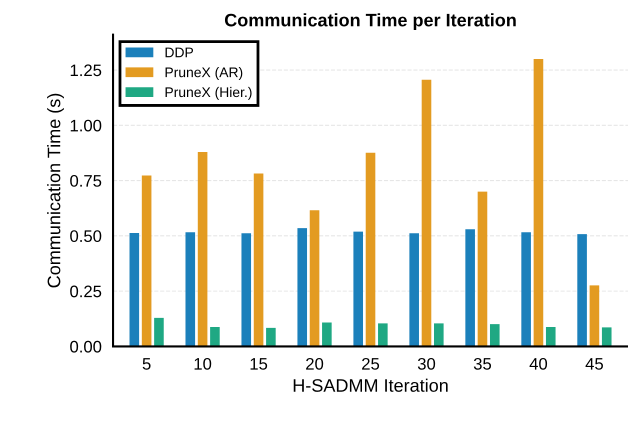 Image resolution: width=628 pixels, height=433 pixels. I want to click on x-tick-label: 40, so click(539, 364).